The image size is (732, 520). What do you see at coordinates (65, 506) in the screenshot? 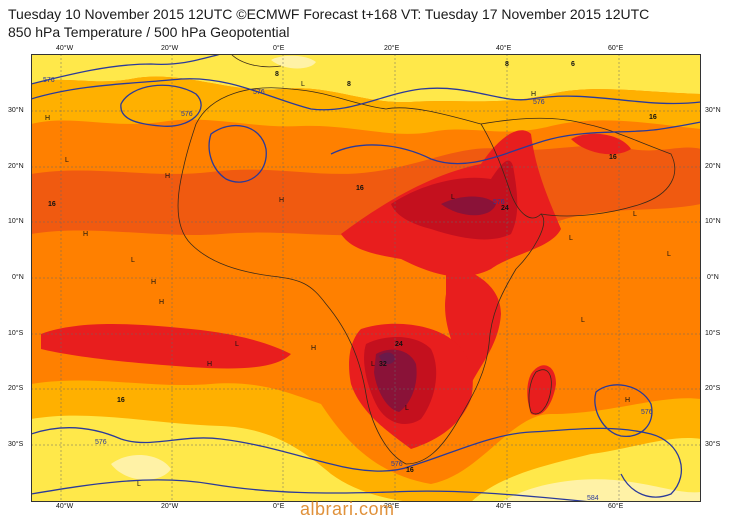
I see `lon-tick-bottom-40w: 40°W` at bounding box center [65, 506].